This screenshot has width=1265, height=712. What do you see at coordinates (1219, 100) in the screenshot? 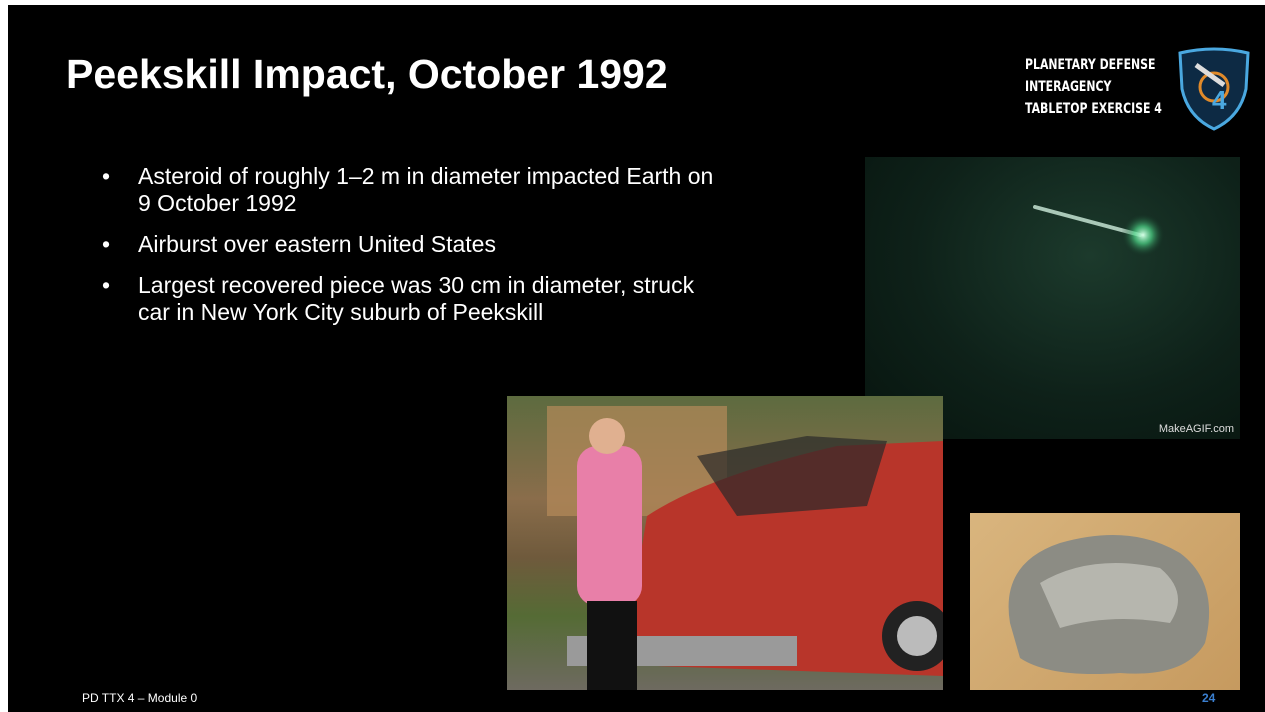
I see `svg-text: 4` at bounding box center [1219, 100].